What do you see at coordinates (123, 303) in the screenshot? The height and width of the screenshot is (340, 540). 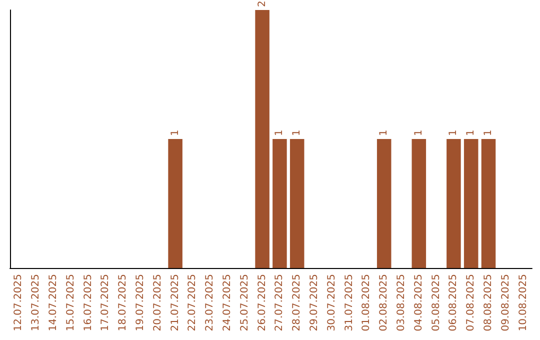 I see `x-tick-label: 18.07.2025` at bounding box center [123, 303].